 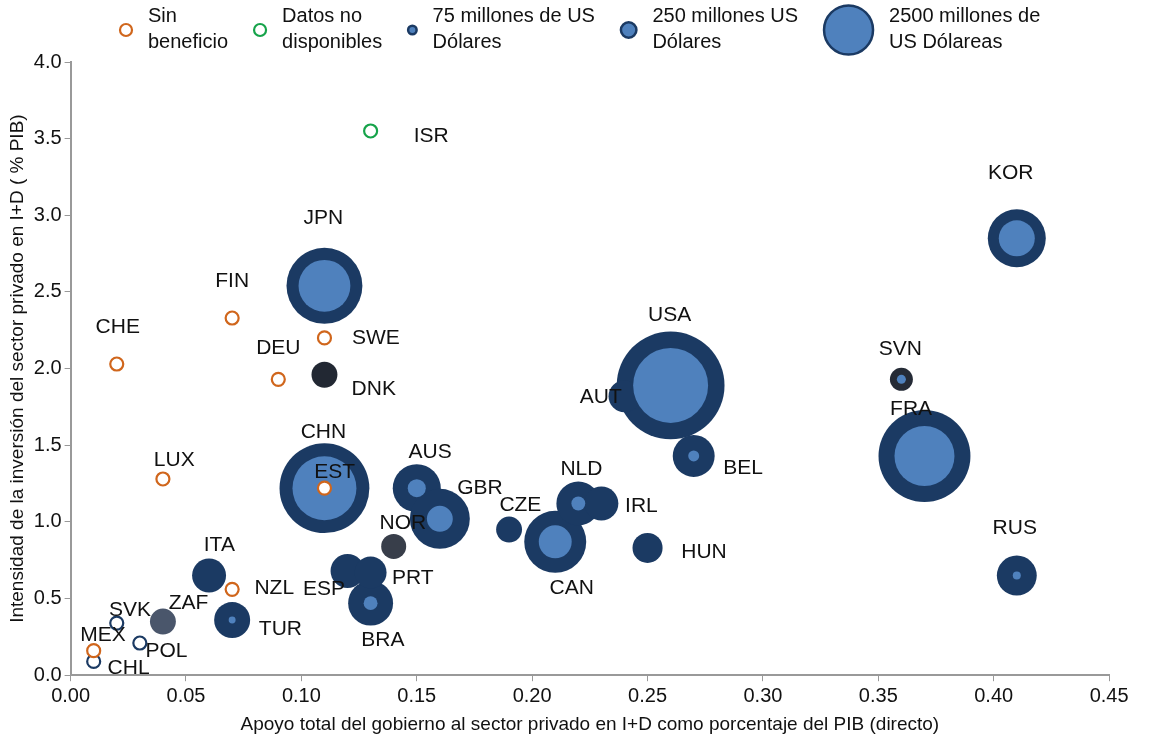 What do you see at coordinates (47, 137) in the screenshot?
I see `y-tick-label: 3.5` at bounding box center [47, 137].